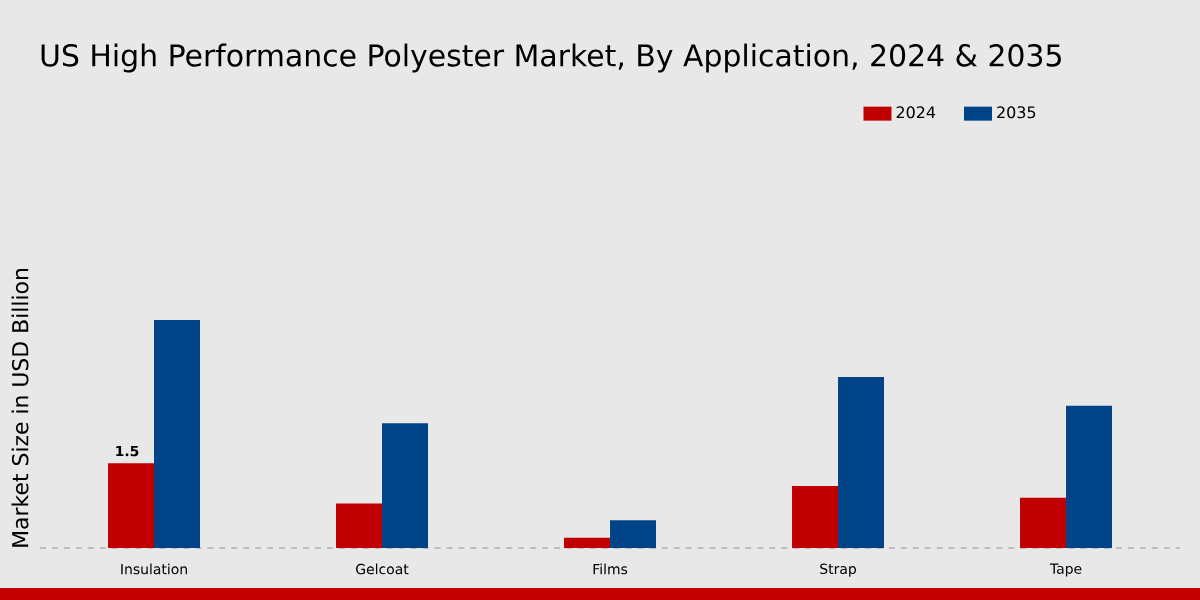 The height and width of the screenshot is (600, 1200). What do you see at coordinates (551, 58) in the screenshot?
I see `chart-title: US High Performance Polyester Market, By Application, 2024 & 2035` at bounding box center [551, 58].